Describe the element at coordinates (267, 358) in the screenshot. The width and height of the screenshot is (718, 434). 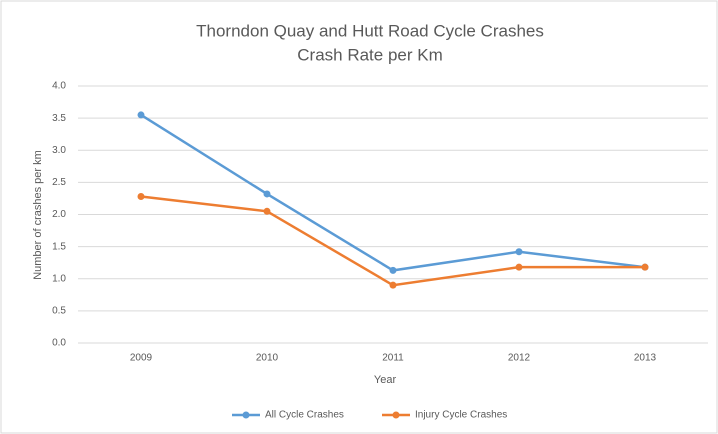
I see `x-tick-label: 2010` at that location.